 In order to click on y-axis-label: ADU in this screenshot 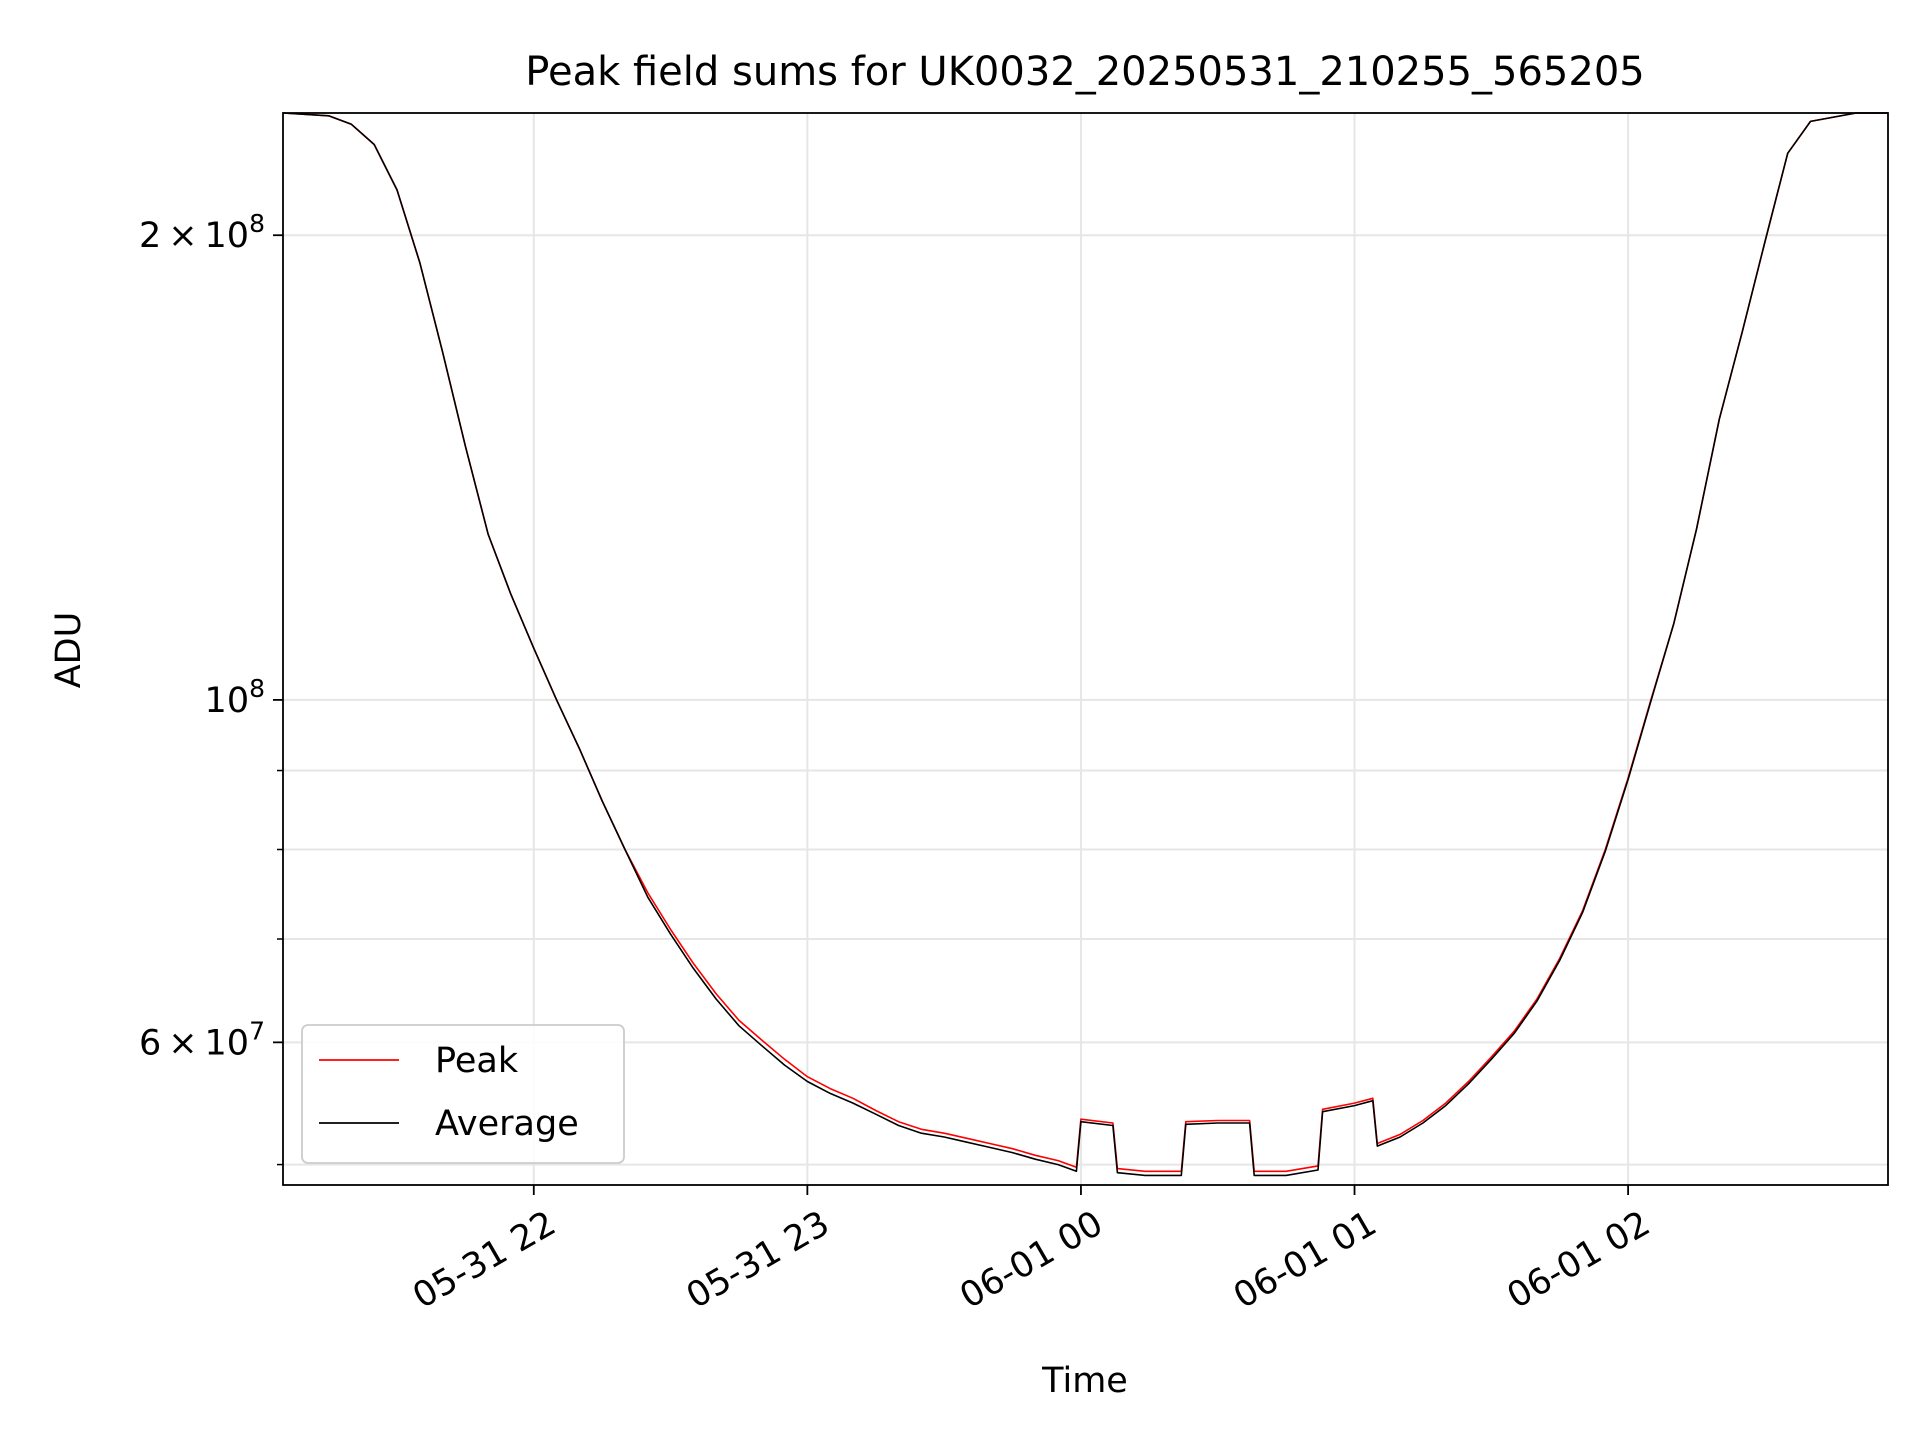, I will do `click(69, 650)`.